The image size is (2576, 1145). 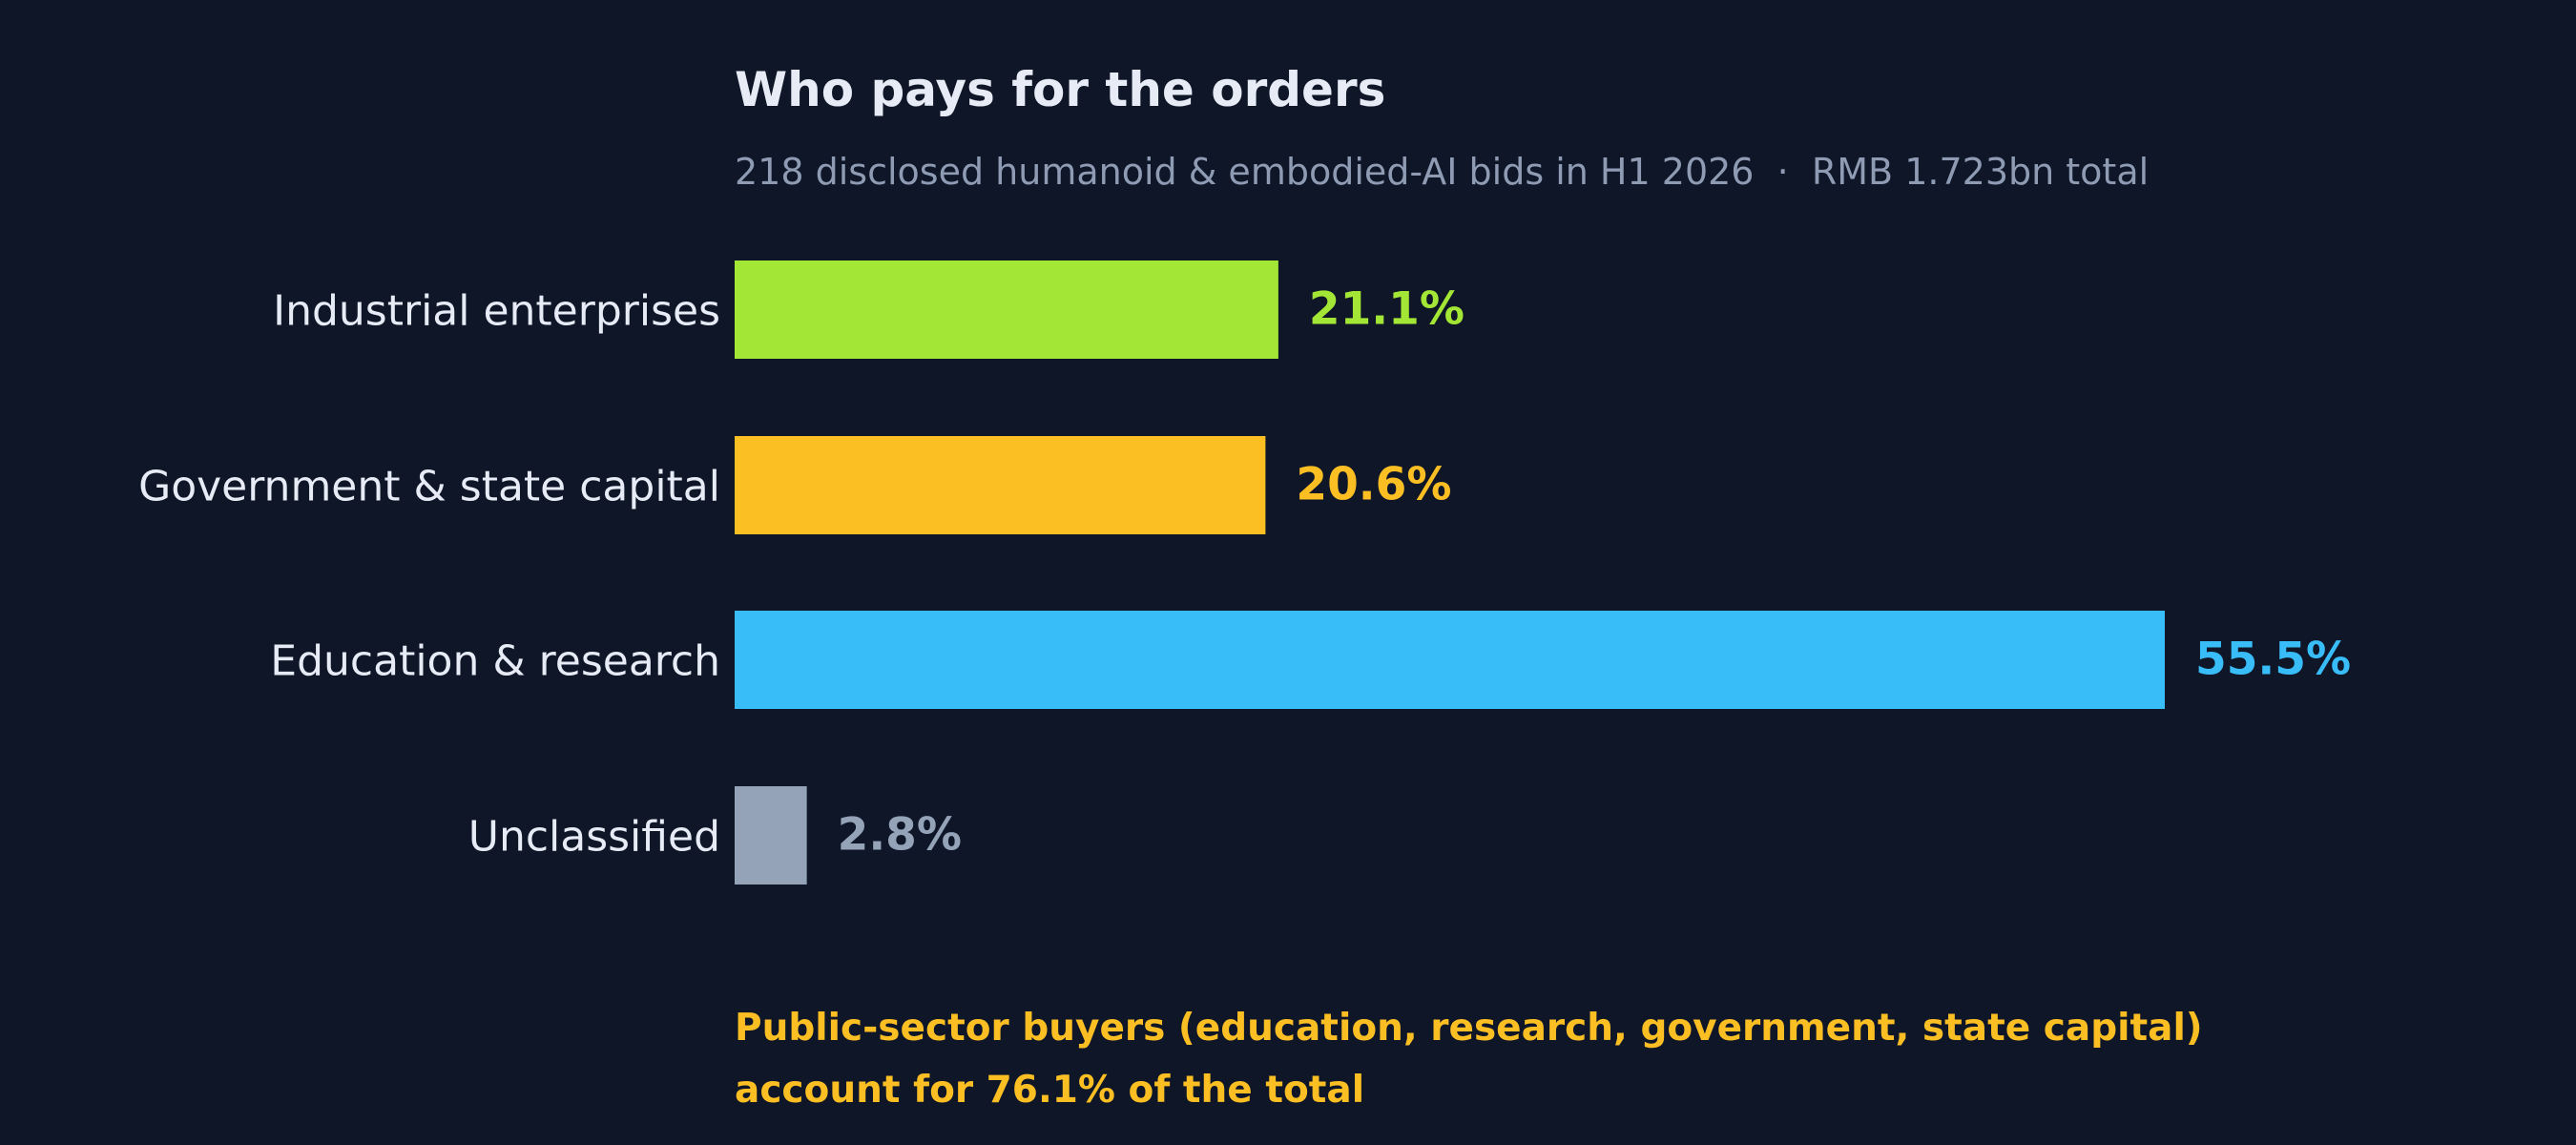 I want to click on bar-industrial-enterprises, so click(x=1006, y=310).